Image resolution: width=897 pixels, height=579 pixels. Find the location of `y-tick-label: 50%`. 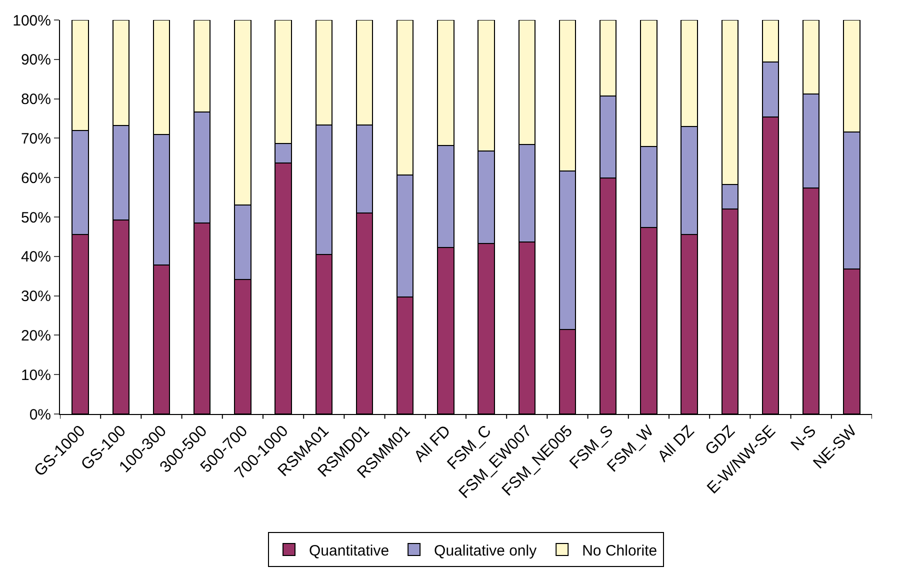

y-tick-label: 50% is located at coordinates (35, 217).